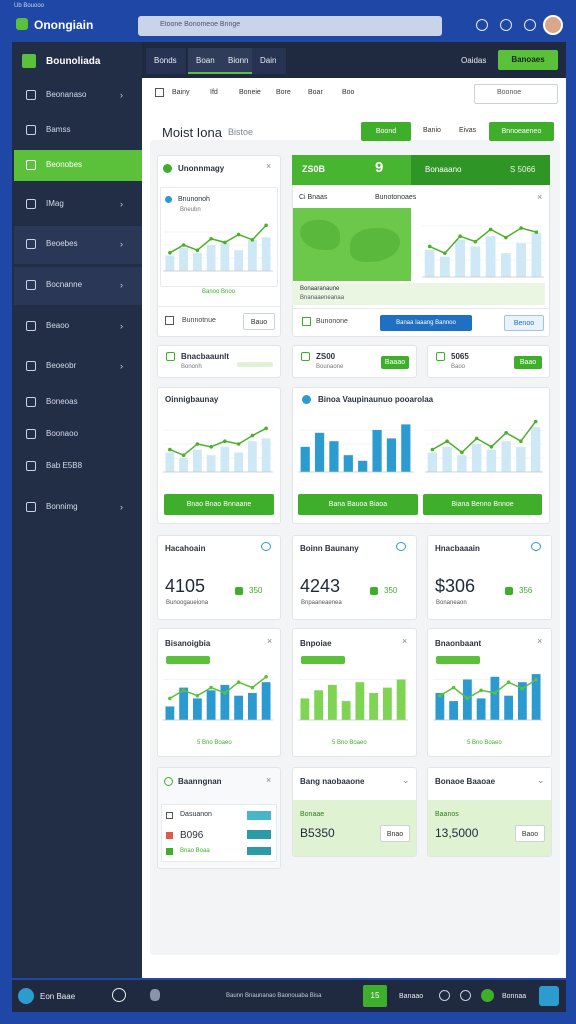 The image size is (576, 1024). Describe the element at coordinates (269, 780) in the screenshot. I see `close: ×` at that location.